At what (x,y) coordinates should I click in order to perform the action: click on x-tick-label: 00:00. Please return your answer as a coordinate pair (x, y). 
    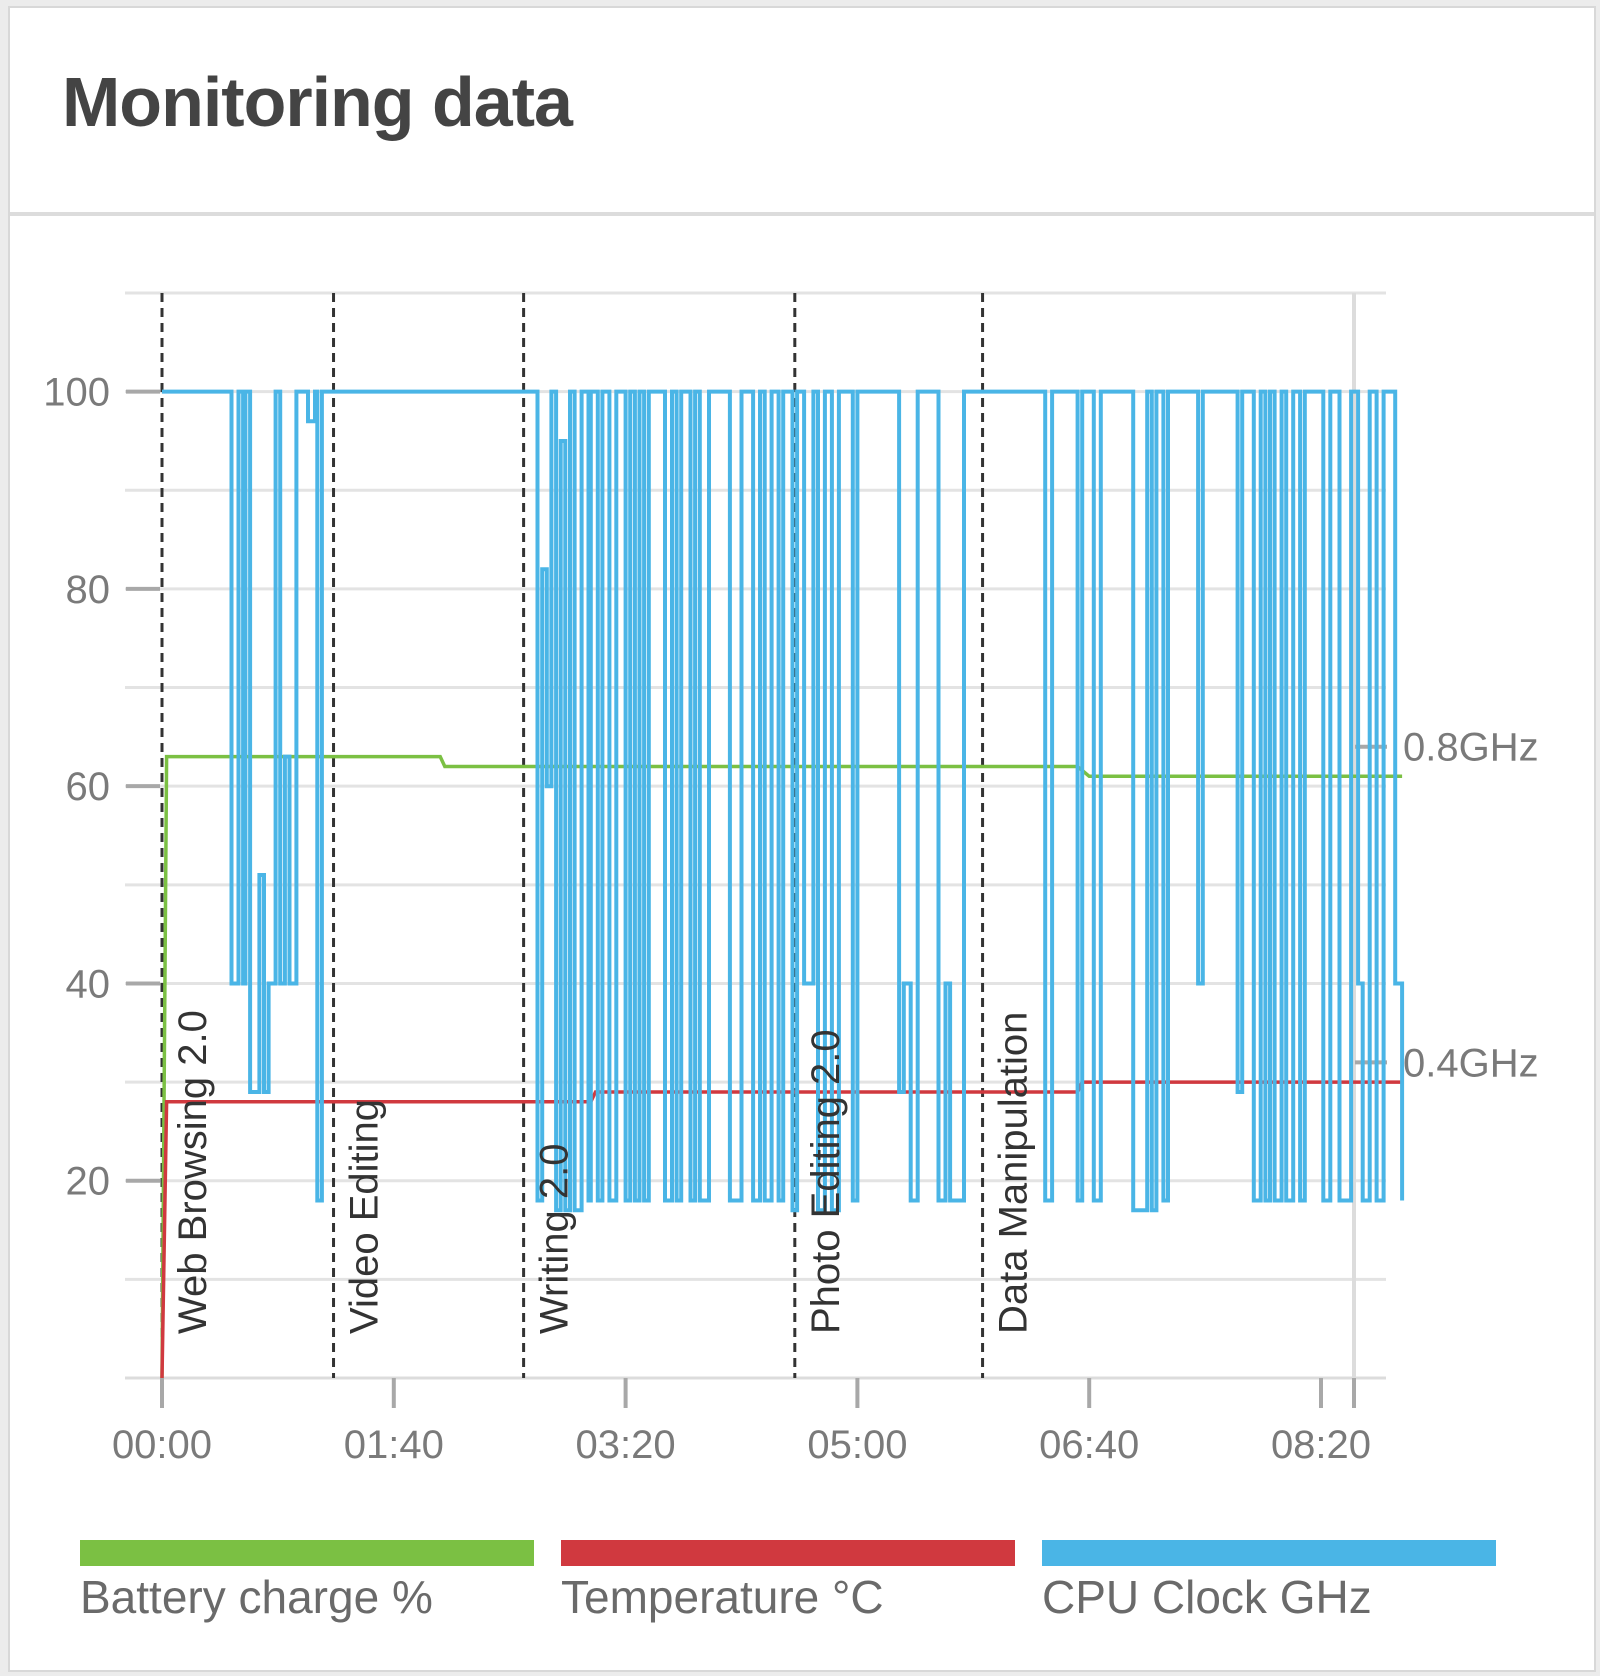
    Looking at the image, I should click on (162, 1445).